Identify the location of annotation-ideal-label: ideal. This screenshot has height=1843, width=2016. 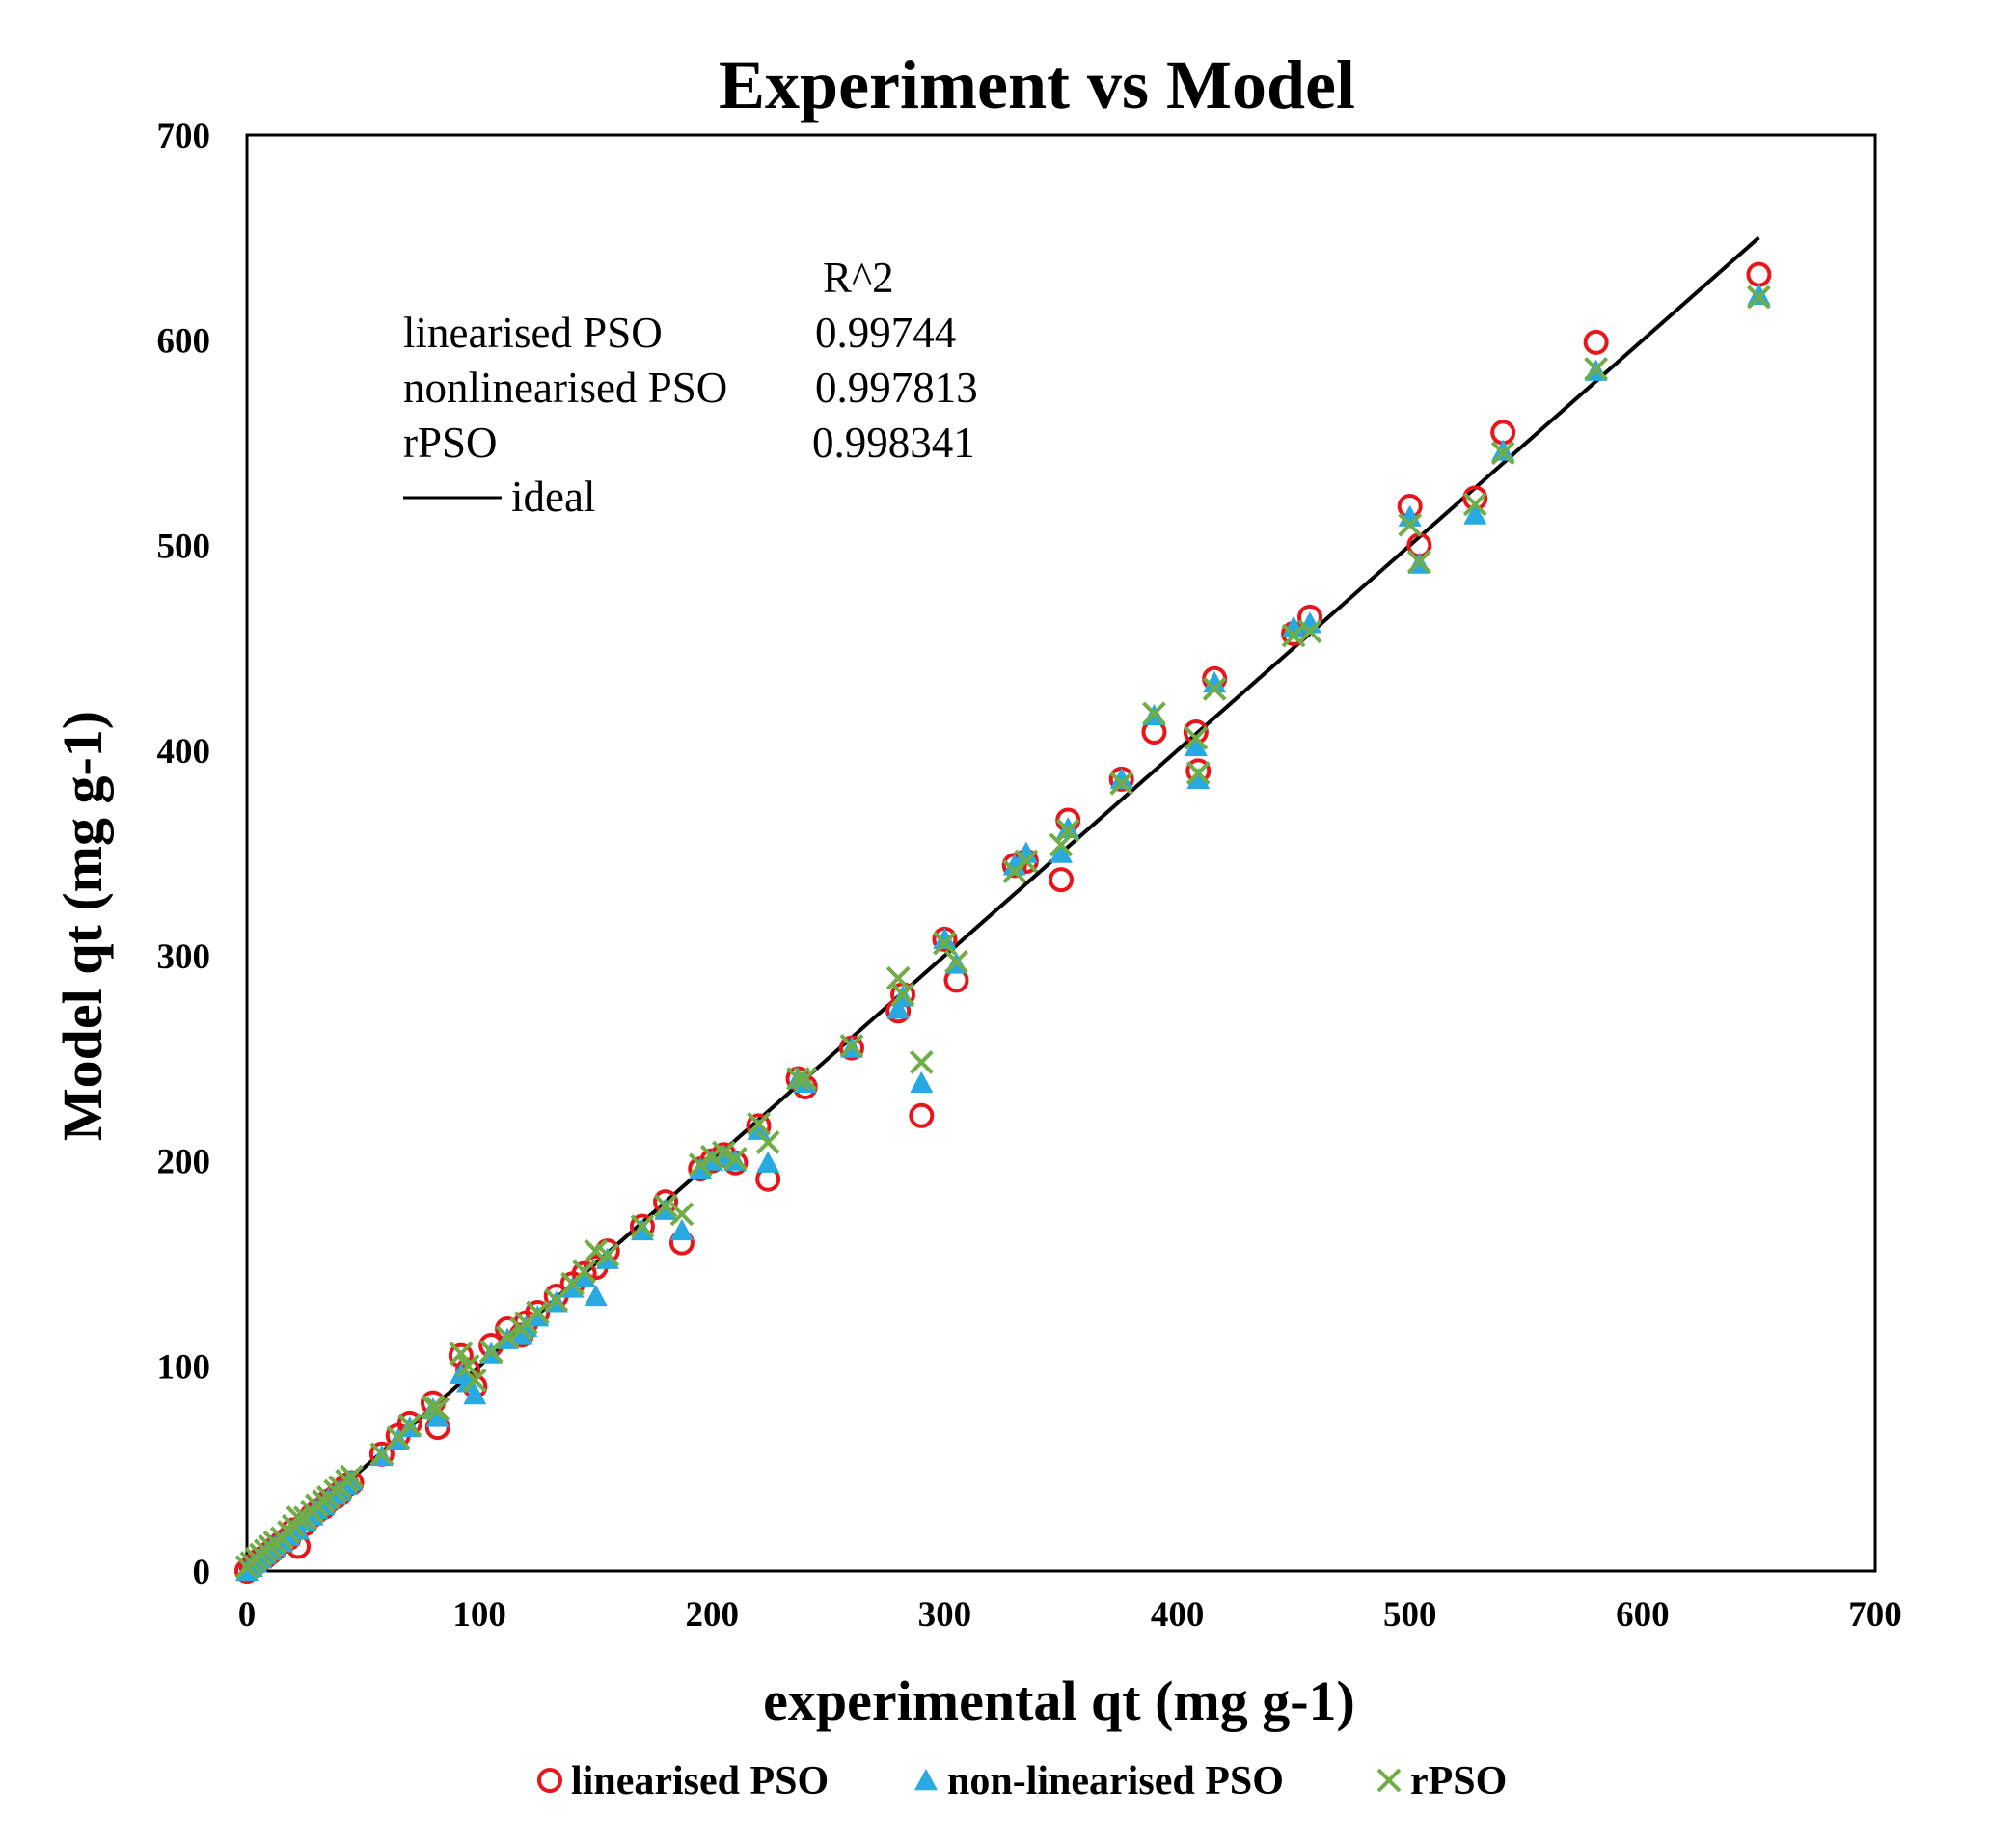
(553, 497).